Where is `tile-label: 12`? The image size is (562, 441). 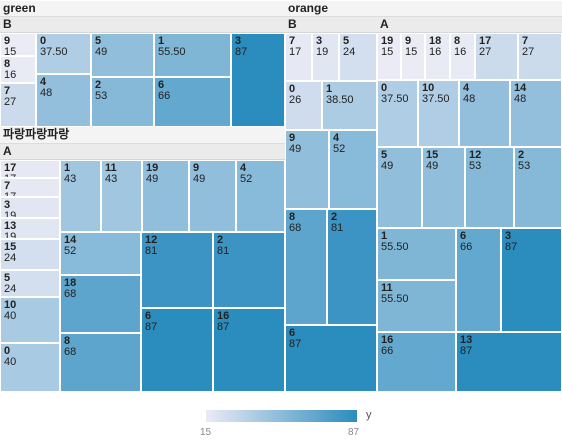
tile-label: 12 is located at coordinates (151, 240).